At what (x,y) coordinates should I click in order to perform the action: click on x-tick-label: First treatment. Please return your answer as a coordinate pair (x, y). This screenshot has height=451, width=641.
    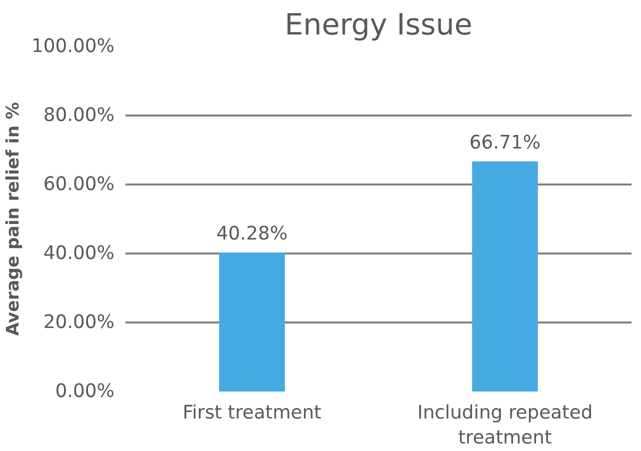
    Looking at the image, I should click on (252, 413).